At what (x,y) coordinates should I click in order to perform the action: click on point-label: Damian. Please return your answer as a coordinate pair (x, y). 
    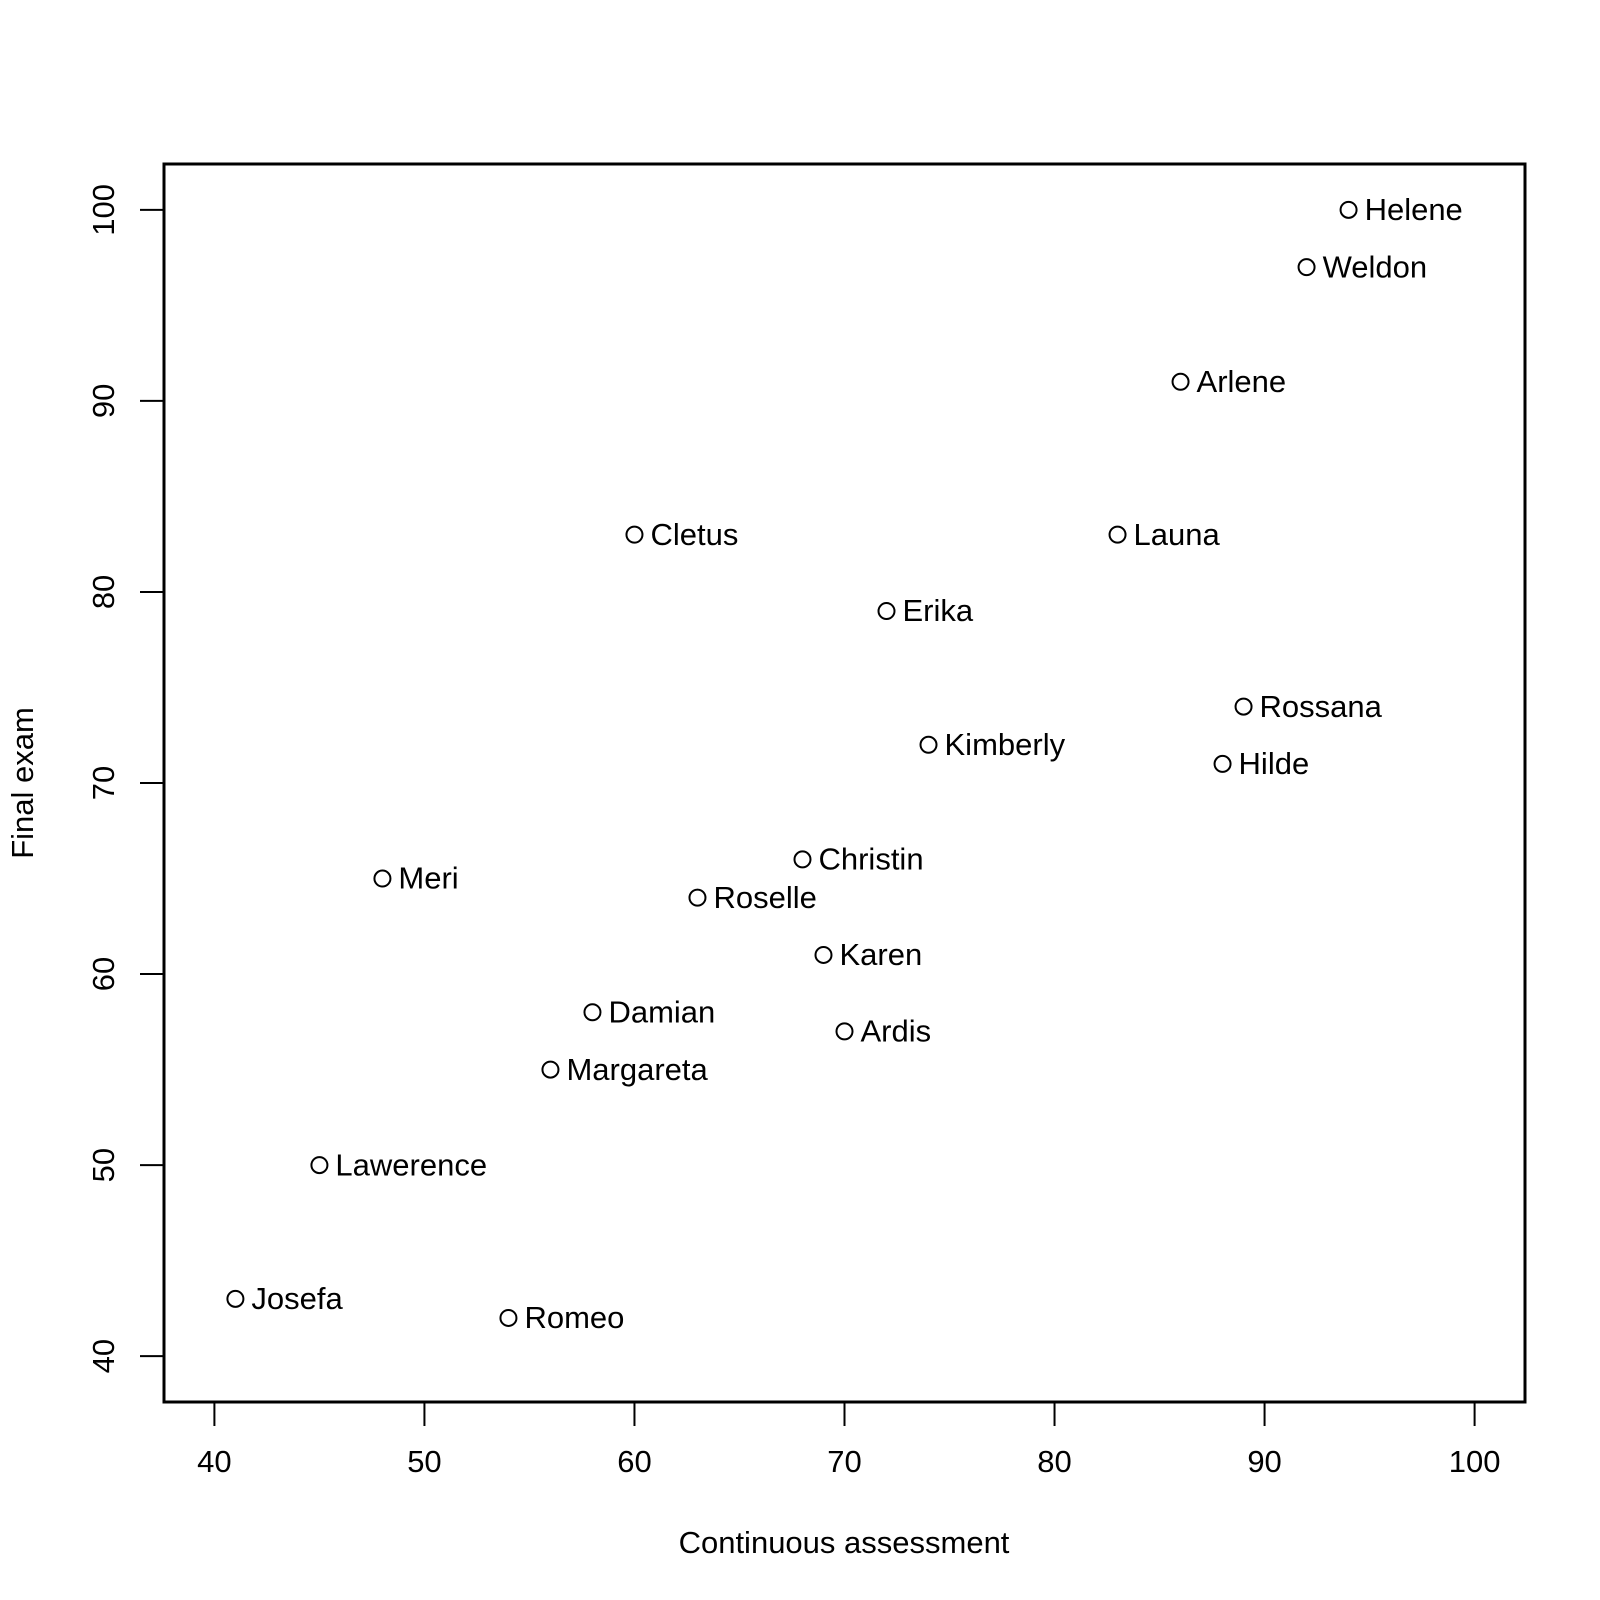
    Looking at the image, I should click on (661, 1011).